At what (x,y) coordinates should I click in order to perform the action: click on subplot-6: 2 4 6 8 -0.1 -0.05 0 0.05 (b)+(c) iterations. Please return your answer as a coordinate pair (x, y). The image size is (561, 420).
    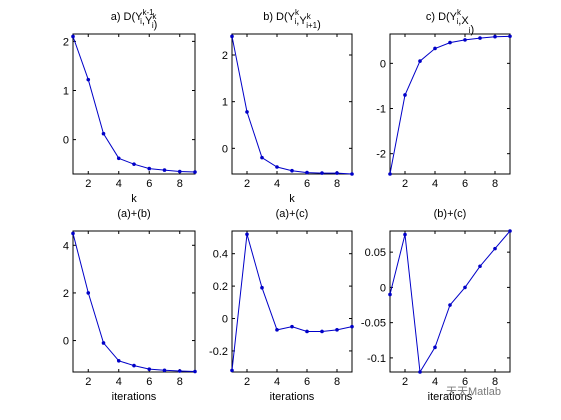
    Looking at the image, I should click on (436, 305).